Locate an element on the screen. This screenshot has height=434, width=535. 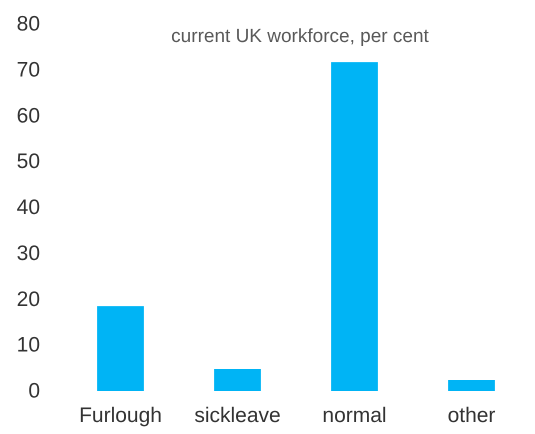
x-tick-label: sickleave is located at coordinates (237, 415).